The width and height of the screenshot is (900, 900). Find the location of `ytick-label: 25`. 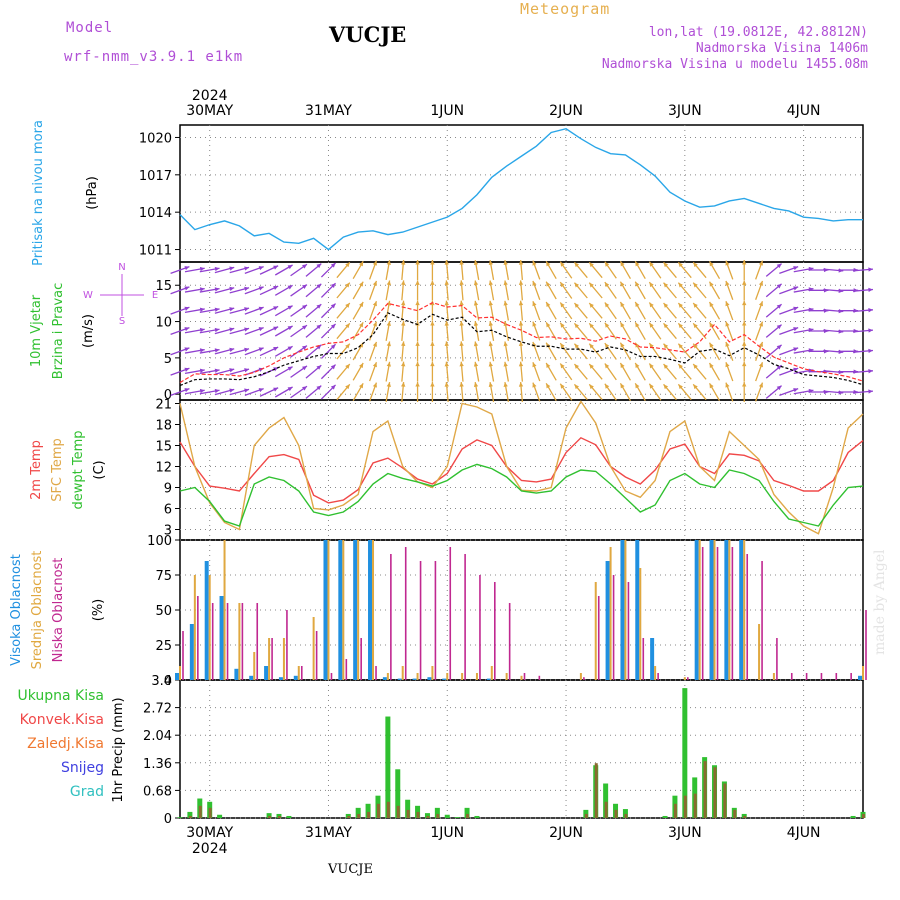

ytick-label: 25 is located at coordinates (163, 646).